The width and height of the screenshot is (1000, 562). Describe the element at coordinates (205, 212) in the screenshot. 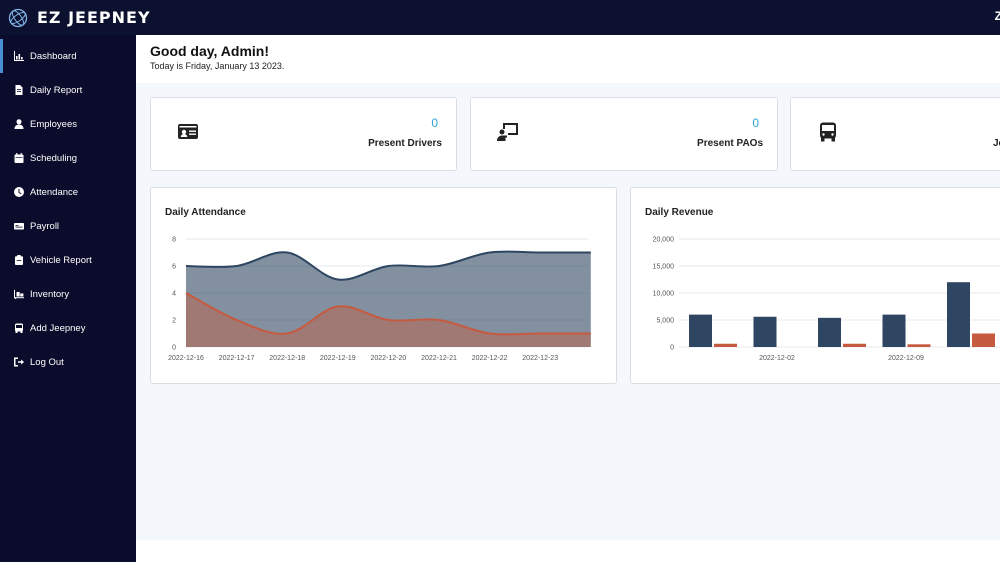

I see `chart-title: Daily Attendance` at that location.